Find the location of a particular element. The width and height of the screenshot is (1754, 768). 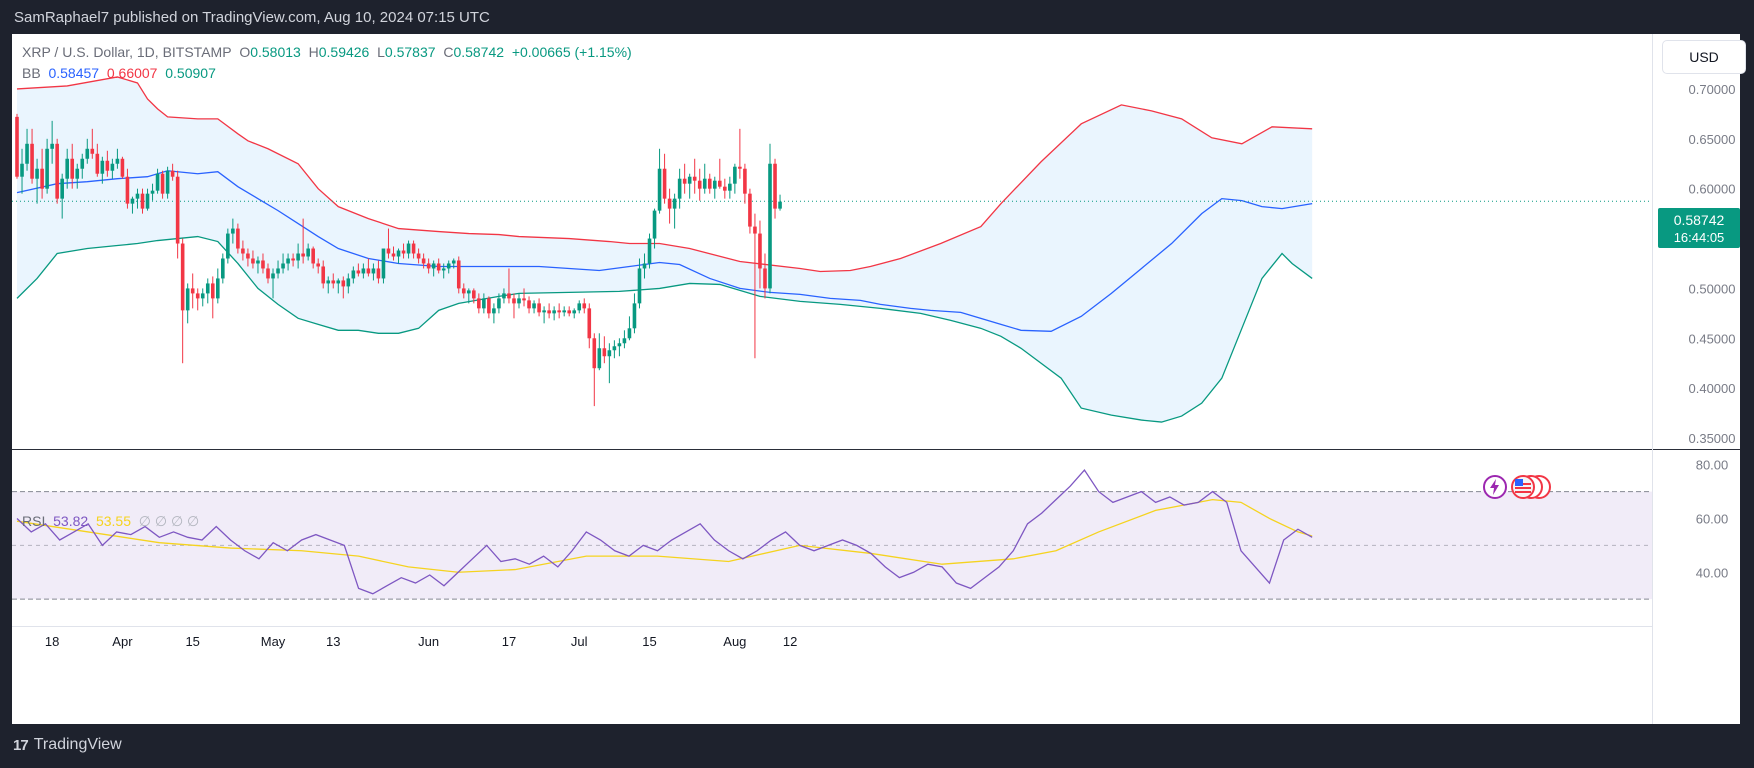

price-axis-label: 0.45000 is located at coordinates (1712, 338).